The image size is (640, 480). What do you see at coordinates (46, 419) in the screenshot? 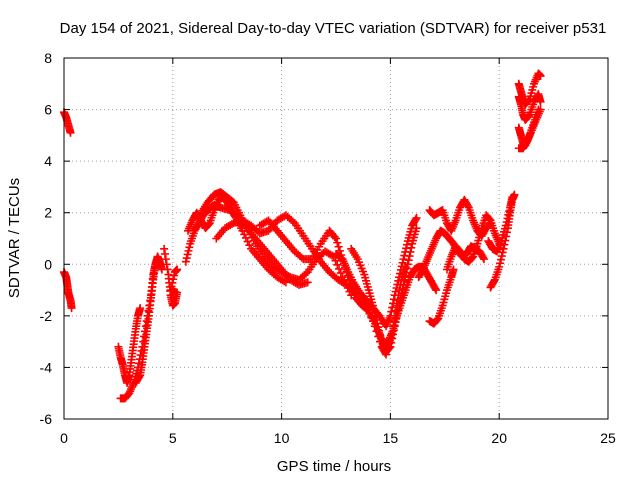
I see `y-tick-label: -6` at bounding box center [46, 419].